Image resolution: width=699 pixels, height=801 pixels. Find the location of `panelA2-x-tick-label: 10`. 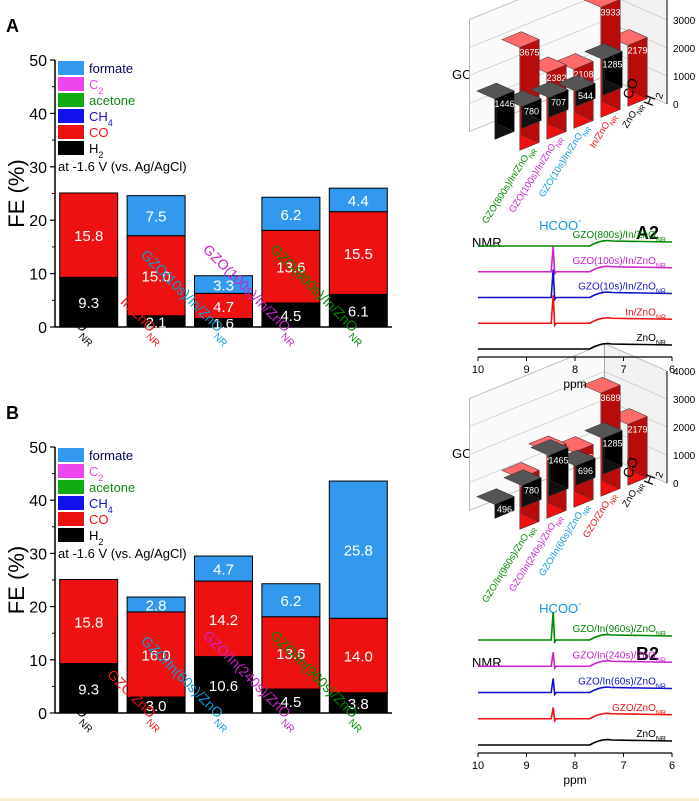

panelA2-x-tick-label: 10 is located at coordinates (478, 370).